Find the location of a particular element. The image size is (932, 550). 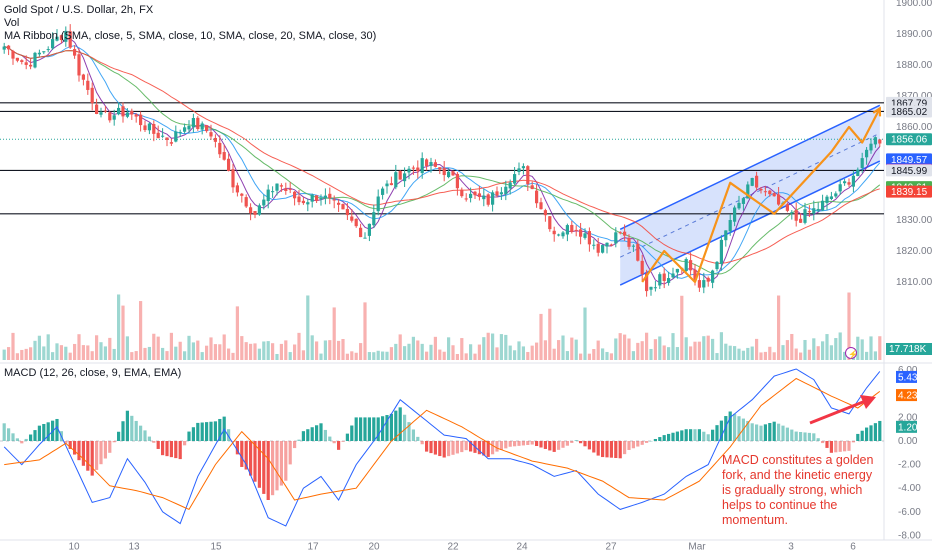

price-channel-fill is located at coordinates (750, 195).